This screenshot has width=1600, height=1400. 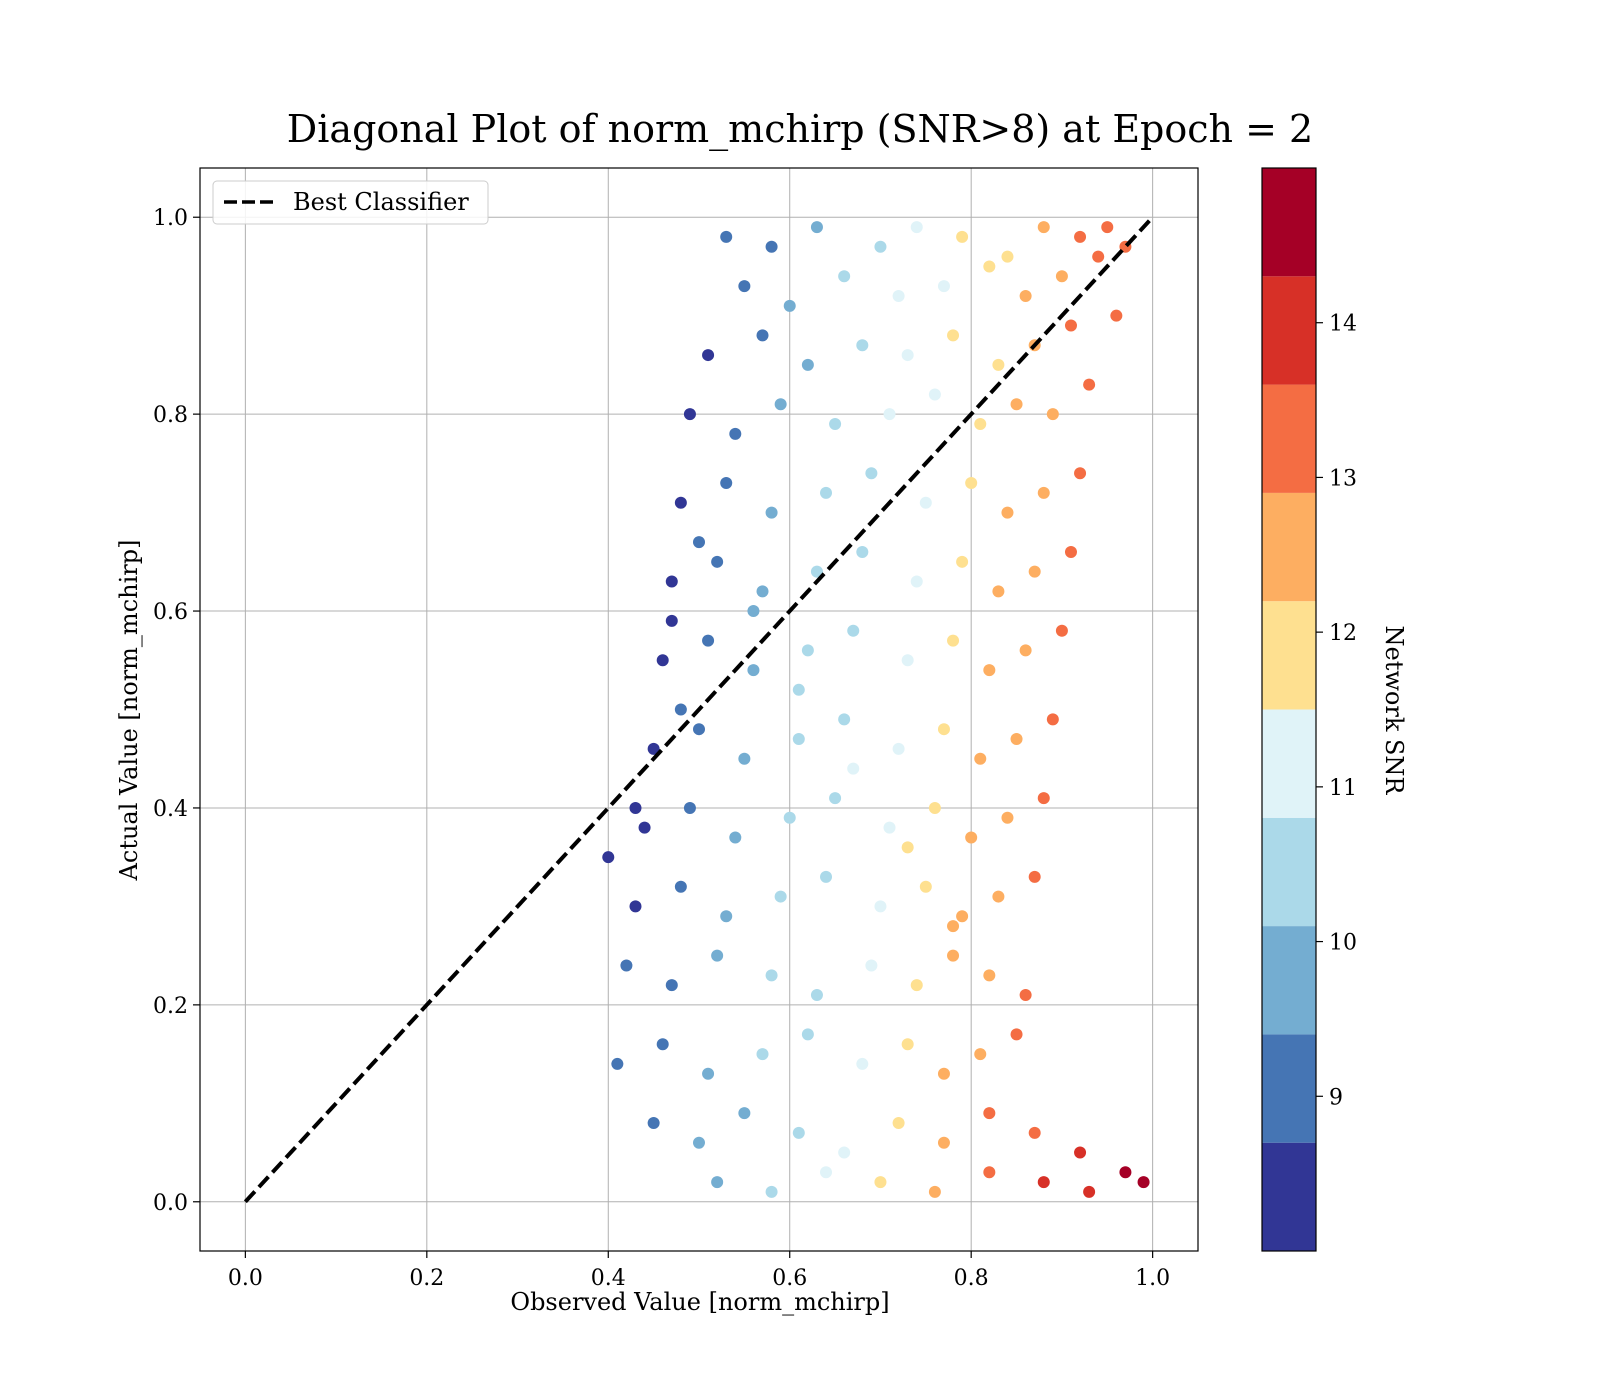 I want to click on y-tick-label: 0.4, so click(x=170, y=809).